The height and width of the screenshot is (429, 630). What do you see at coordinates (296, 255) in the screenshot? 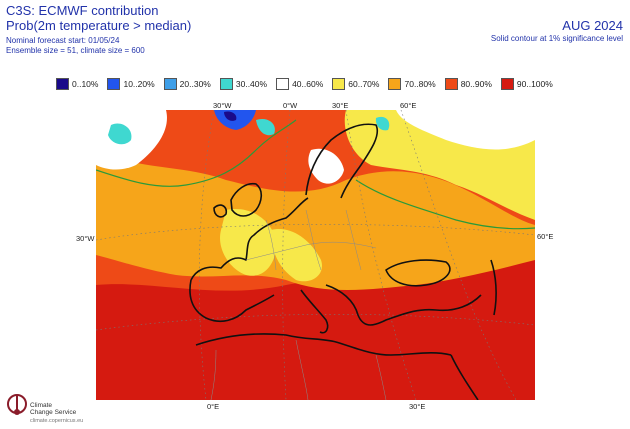
I see `field-60-70-central` at bounding box center [296, 255].